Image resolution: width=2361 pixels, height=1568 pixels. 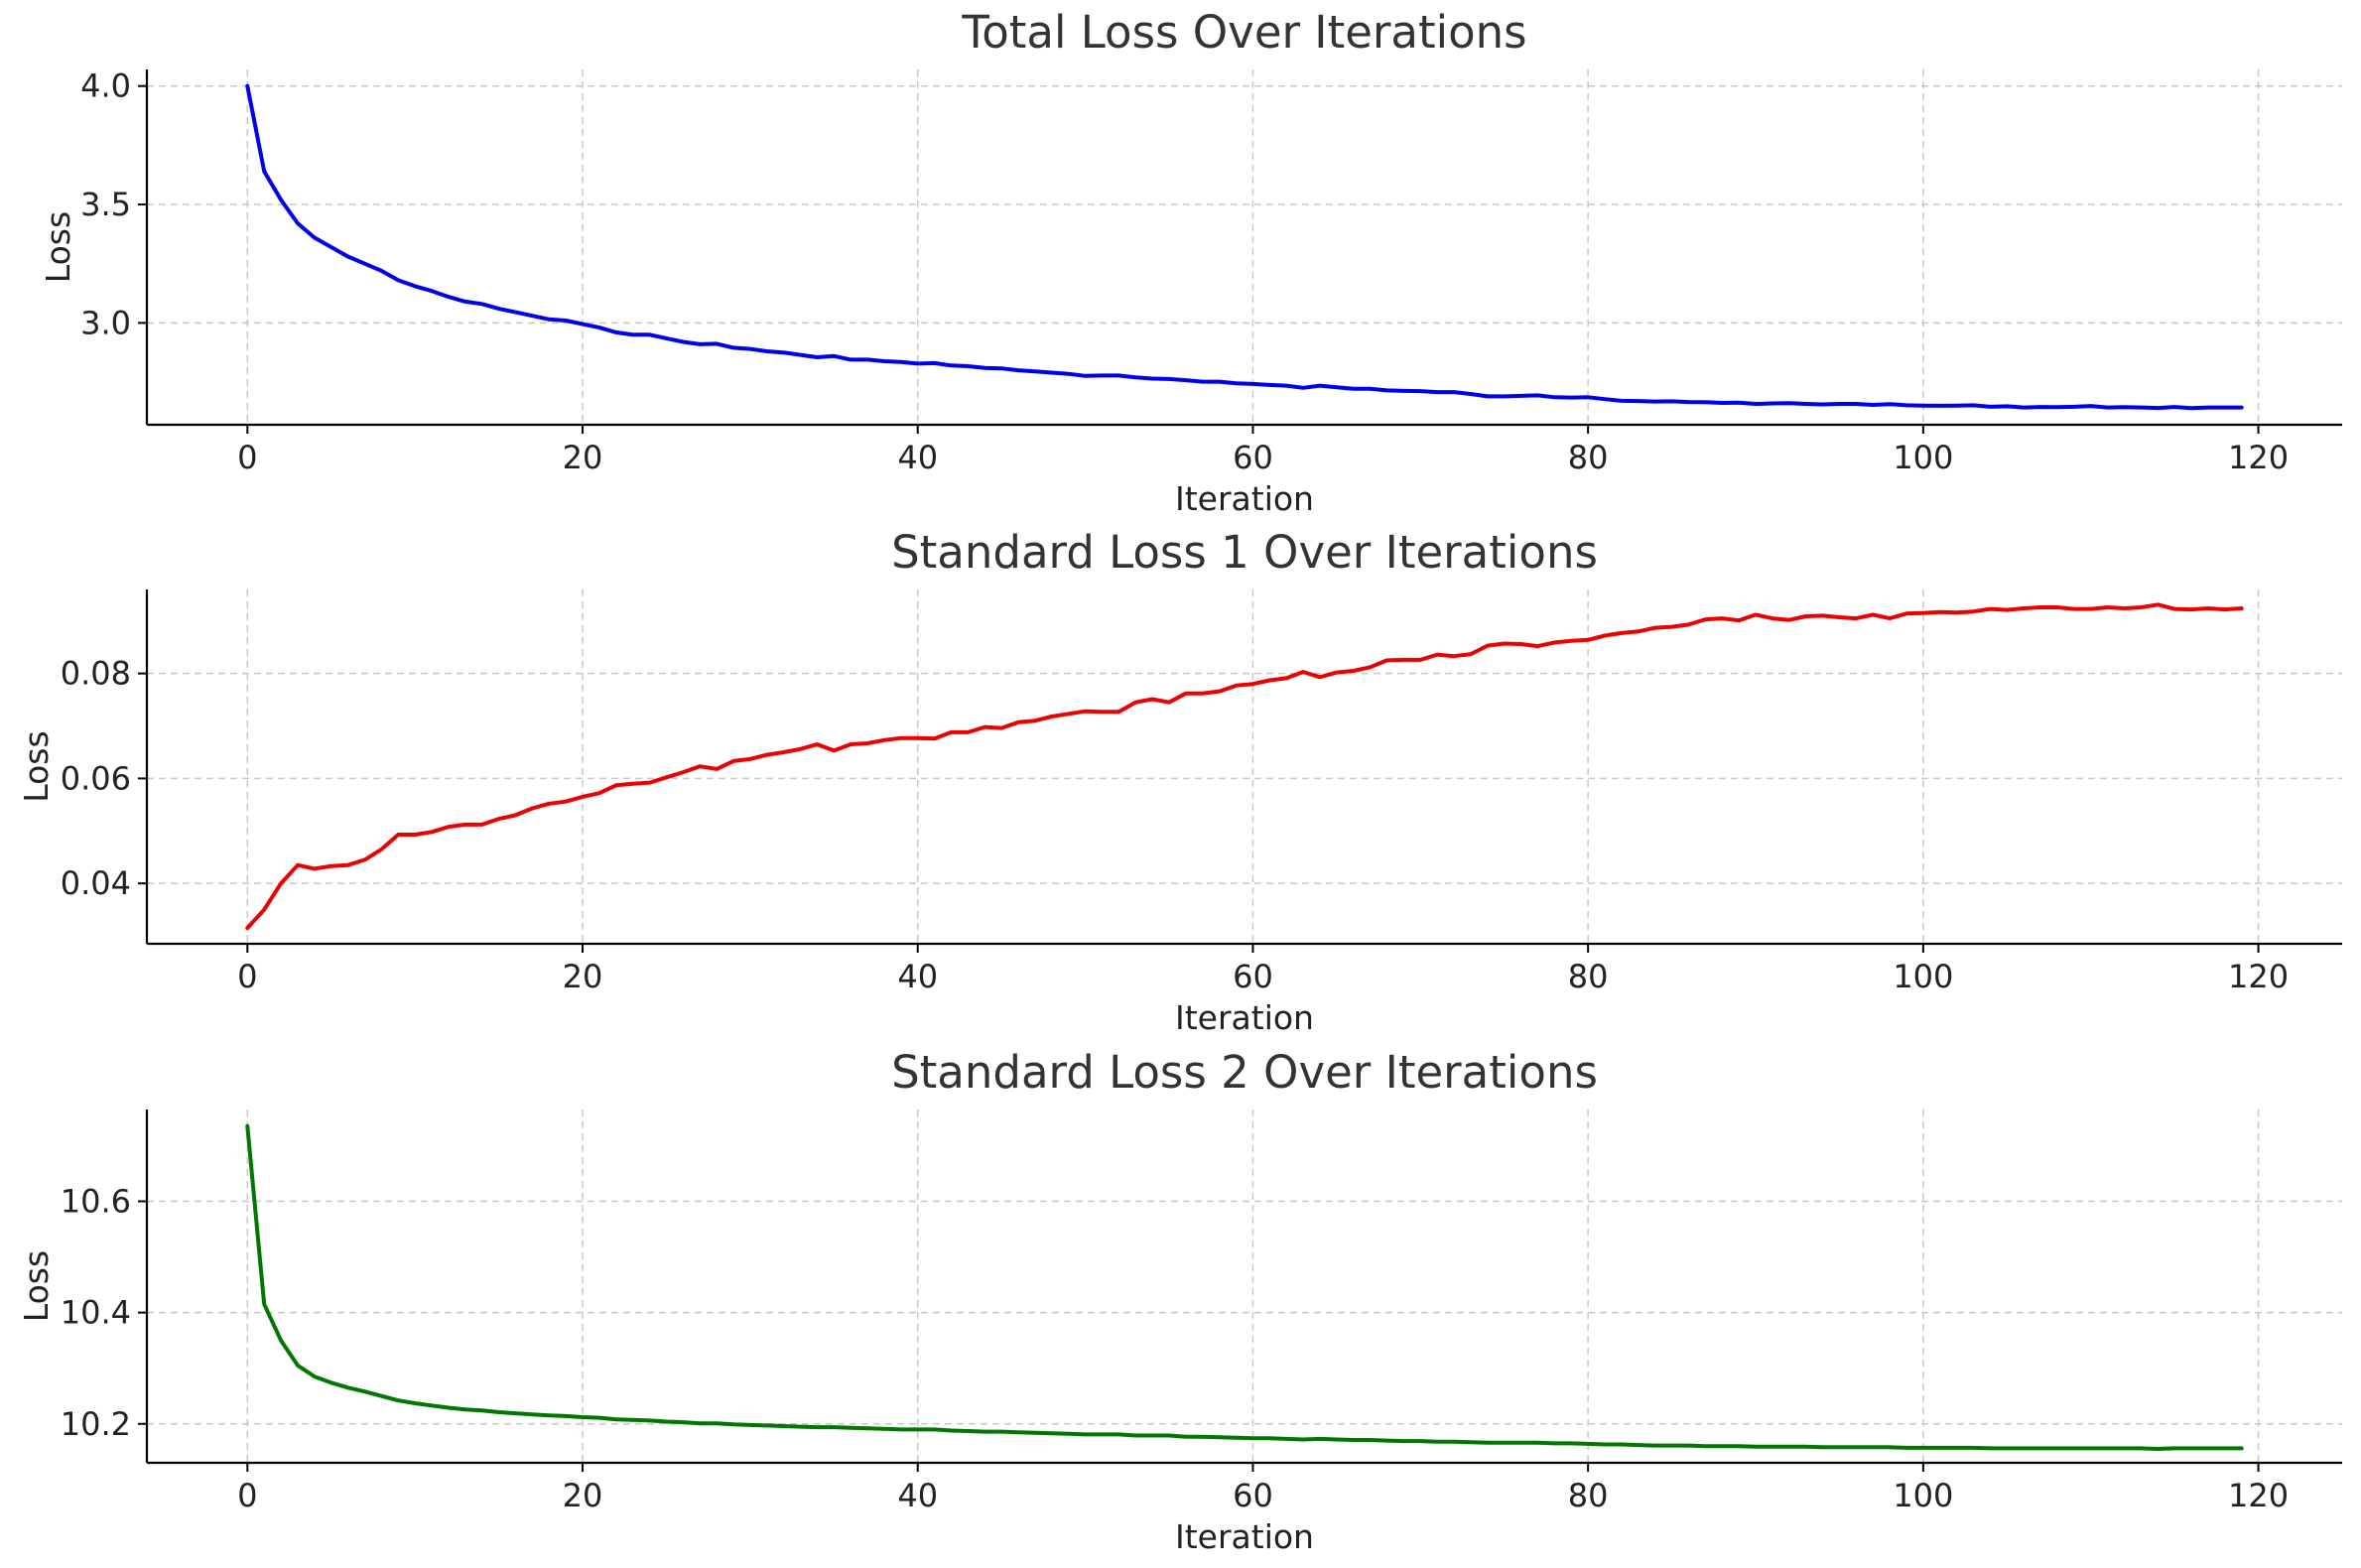 I want to click on chart-title: Standard Loss 2 Over Iterations, so click(x=1244, y=1072).